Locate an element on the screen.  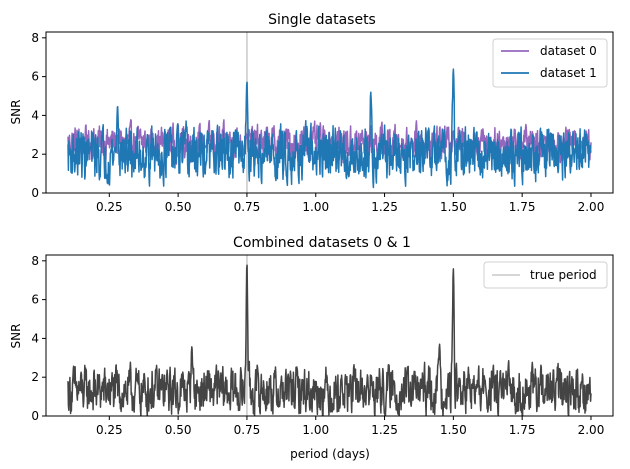
bottom-legend-box is located at coordinates (545, 275).